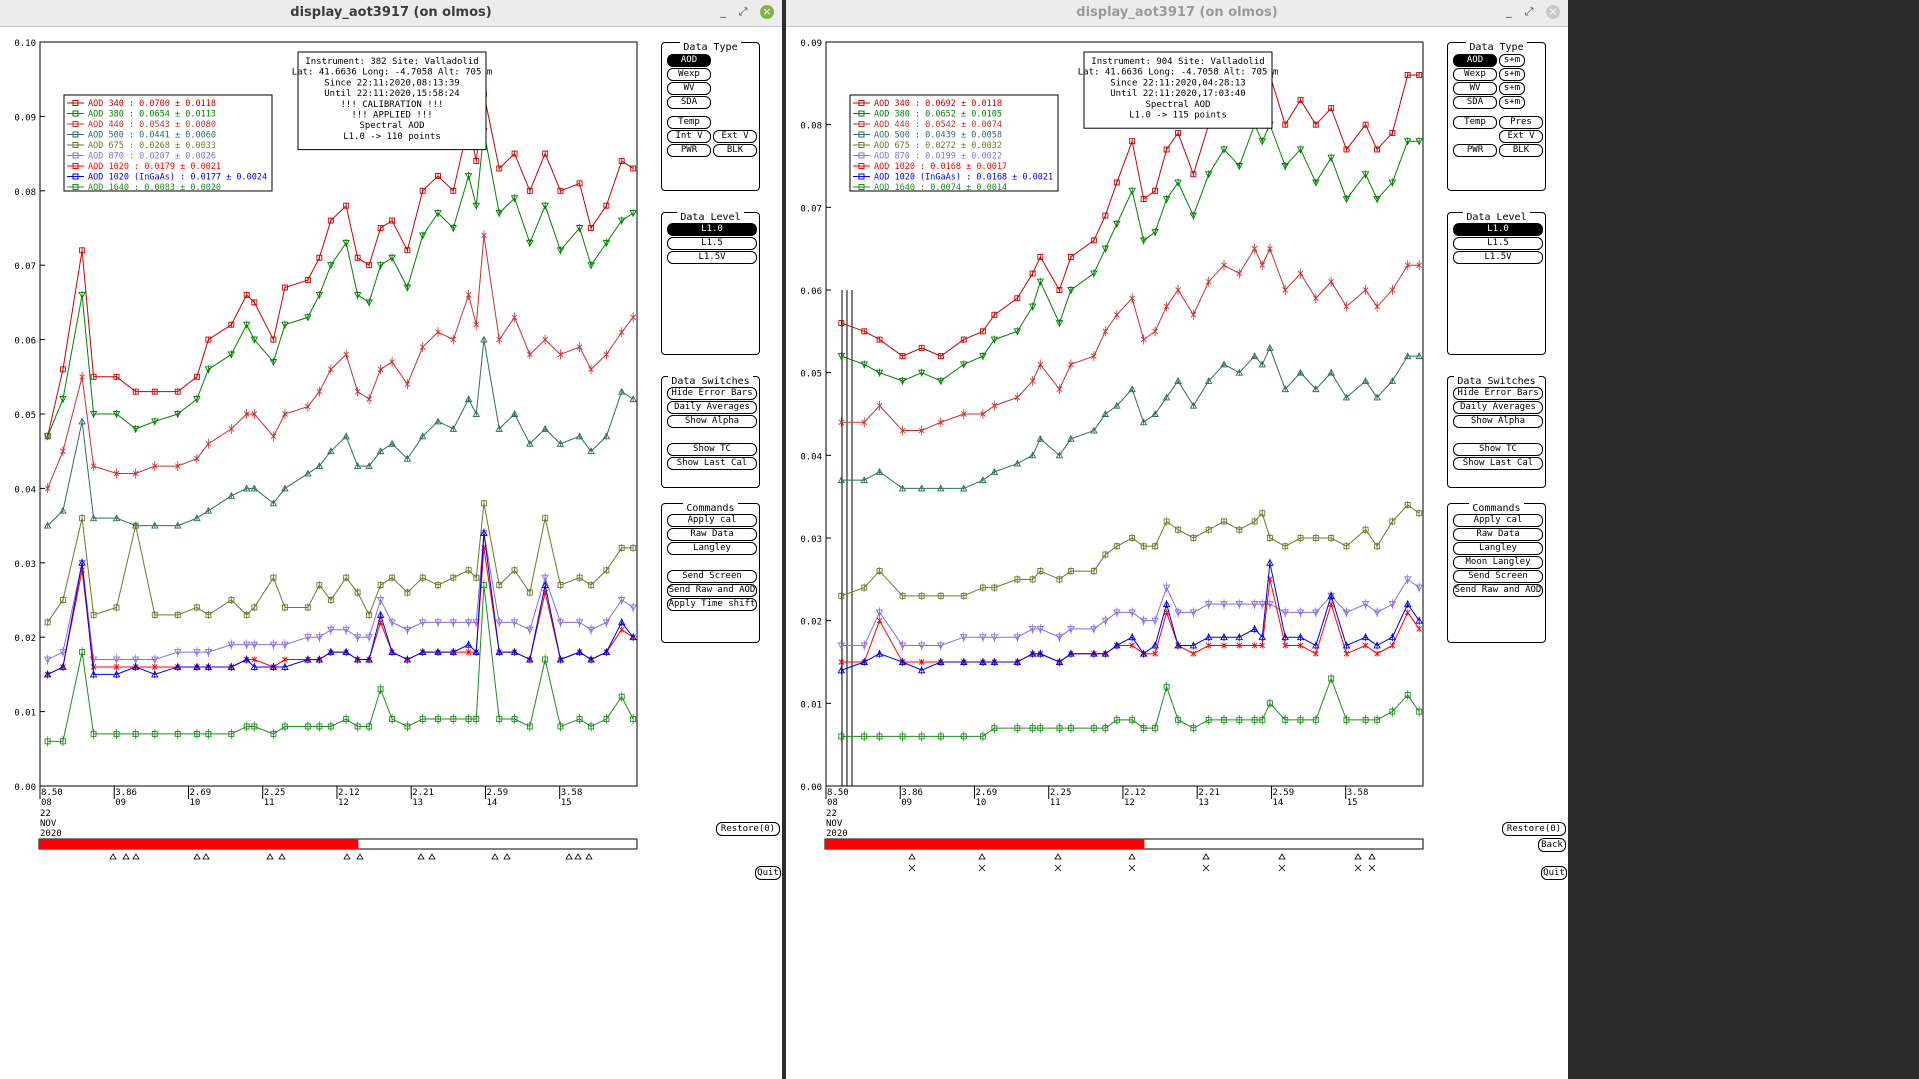 Image resolution: width=1919 pixels, height=1079 pixels. What do you see at coordinates (689, 136) in the screenshot?
I see `data-type-int-v-button: Int V` at bounding box center [689, 136].